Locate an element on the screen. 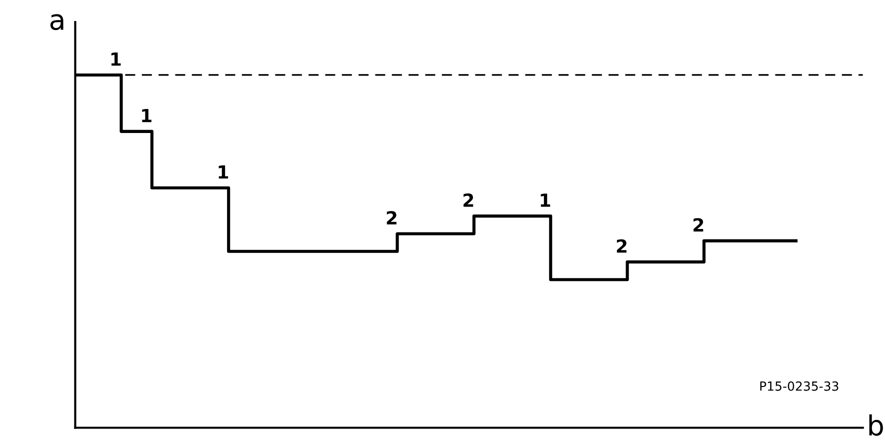  annotation: P15-0235-33 is located at coordinates (799, 386).